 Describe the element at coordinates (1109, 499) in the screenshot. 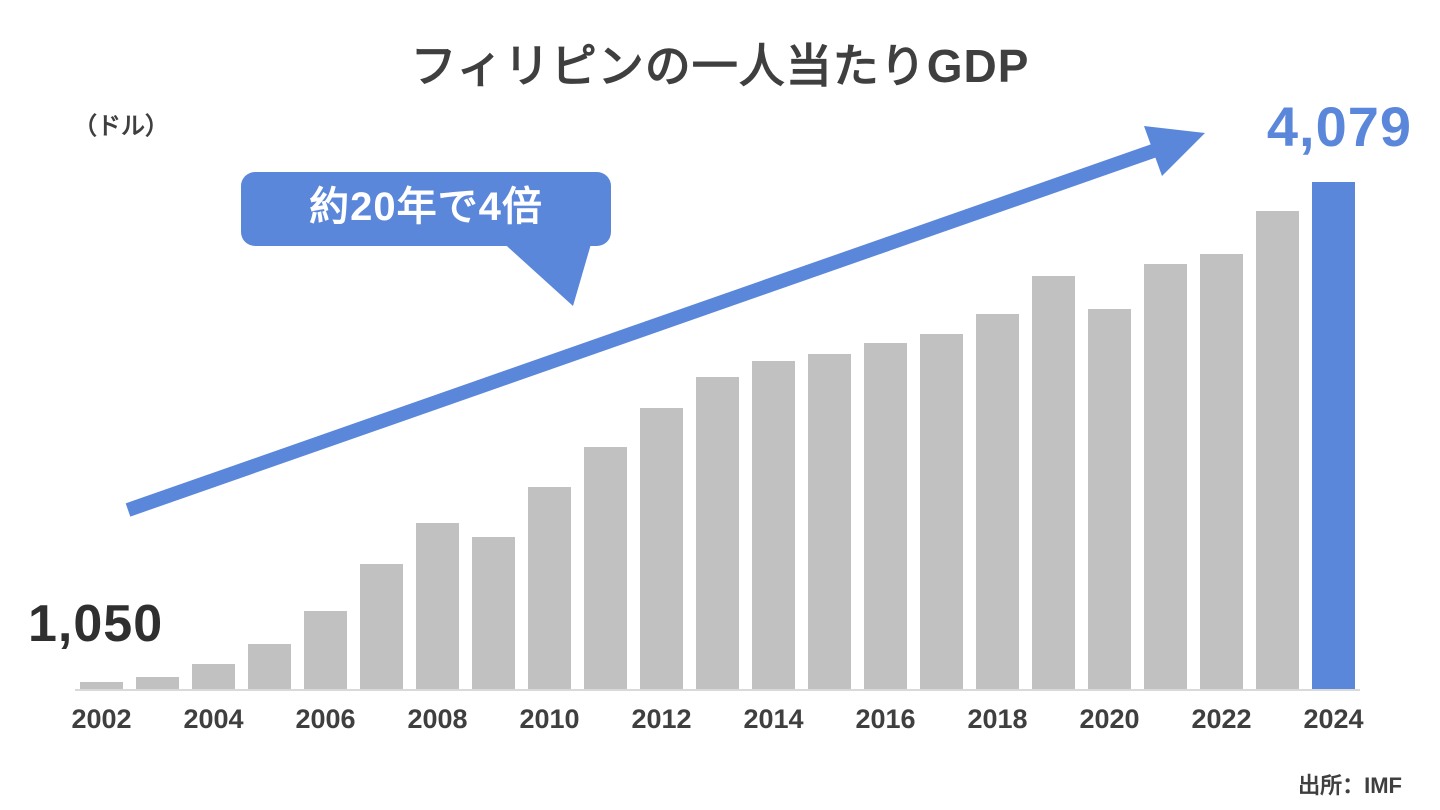

I see `bar-2020` at that location.